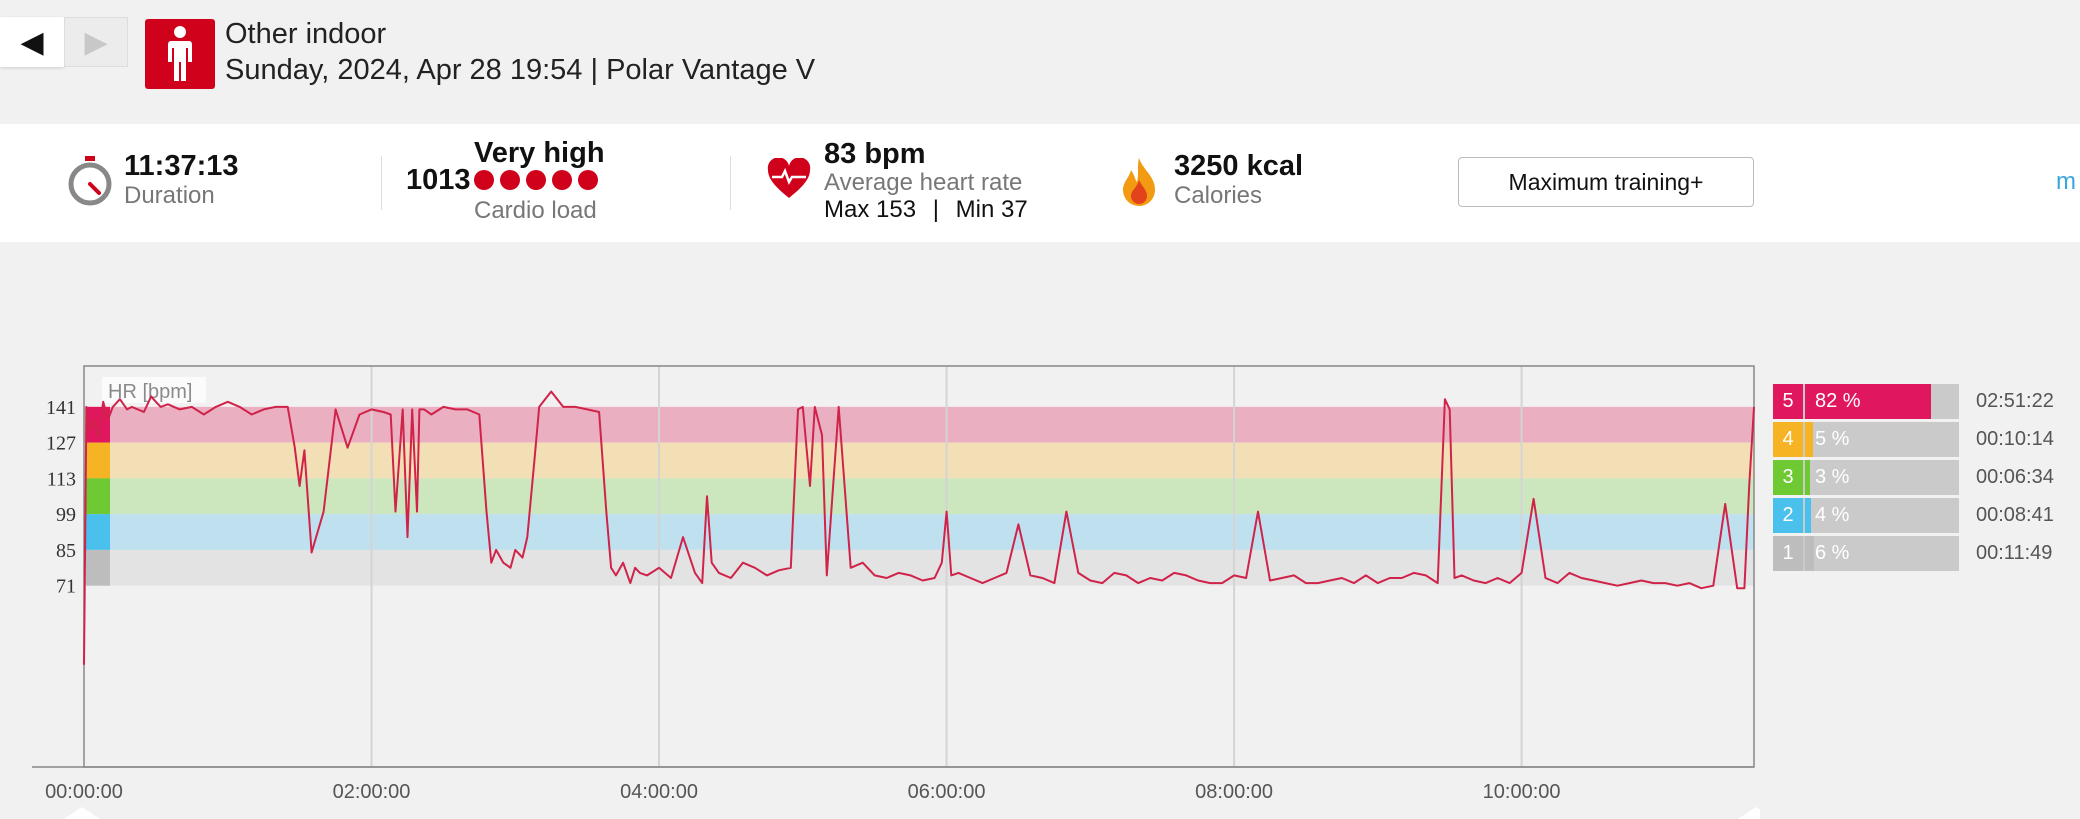 The width and height of the screenshot is (2080, 819). I want to click on zone-time: 00:10:14, so click(2015, 439).